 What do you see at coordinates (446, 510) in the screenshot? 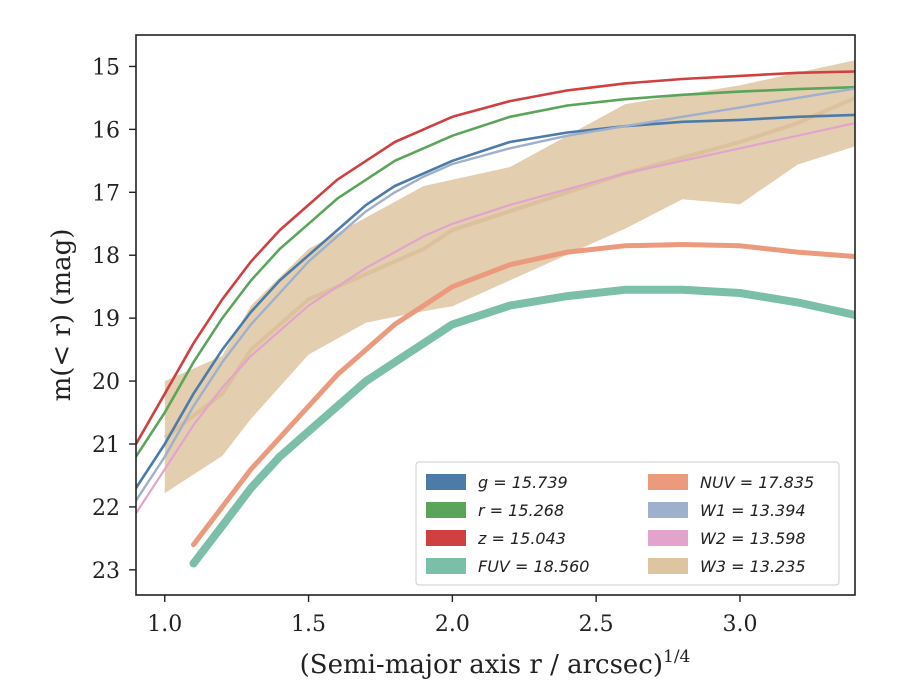
I see `legend-swatch-r` at bounding box center [446, 510].